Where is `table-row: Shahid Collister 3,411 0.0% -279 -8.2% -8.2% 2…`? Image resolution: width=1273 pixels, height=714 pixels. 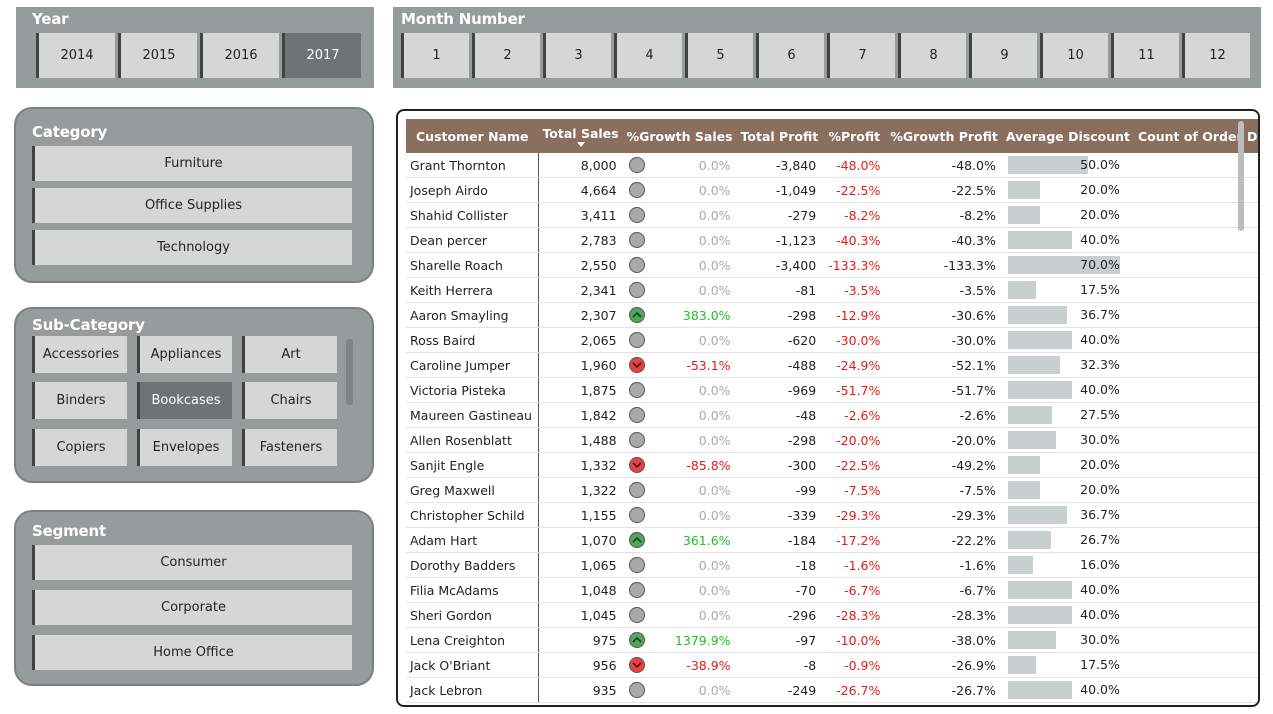 table-row: Shahid Collister 3,411 0.0% -279 -8.2% -8.2% 2… is located at coordinates (832, 215).